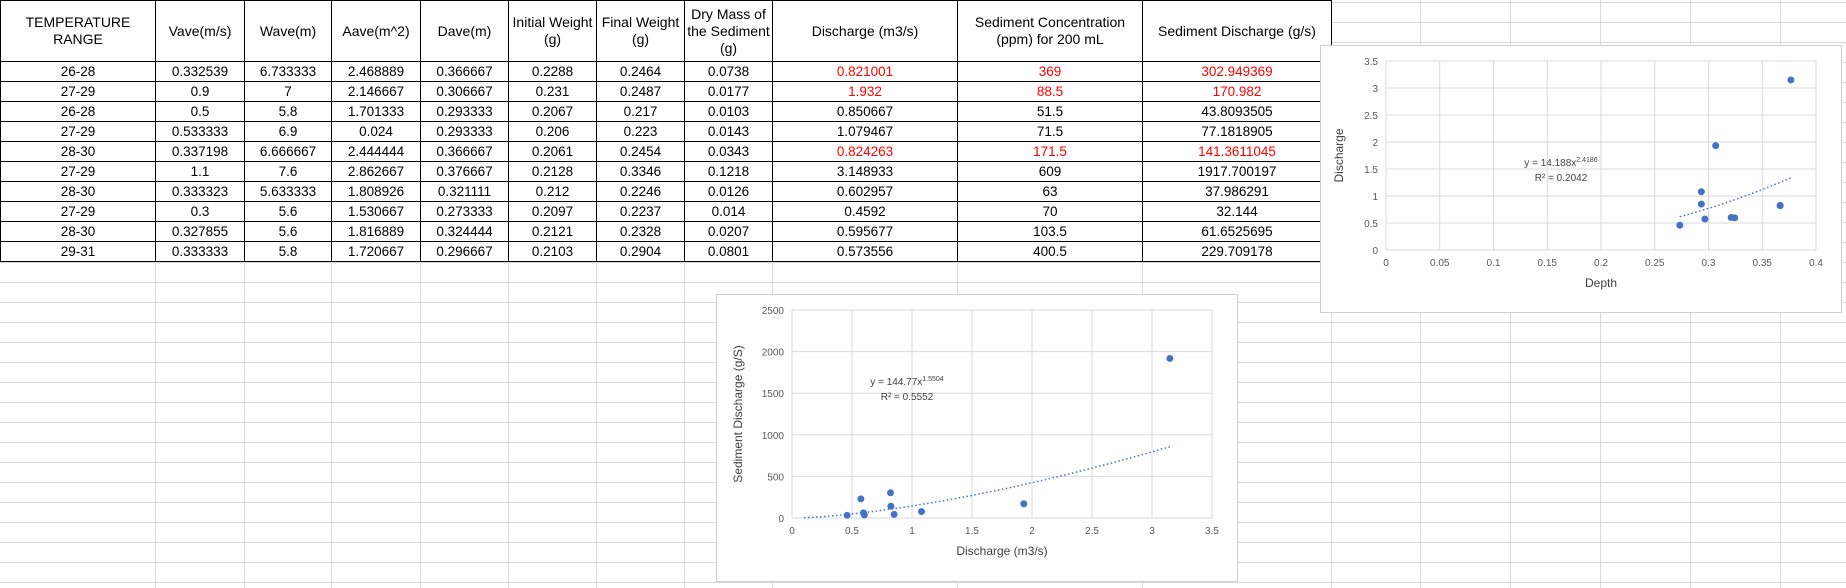 Image resolution: width=1846 pixels, height=588 pixels. I want to click on table-cell: 141.3611045, so click(1237, 151).